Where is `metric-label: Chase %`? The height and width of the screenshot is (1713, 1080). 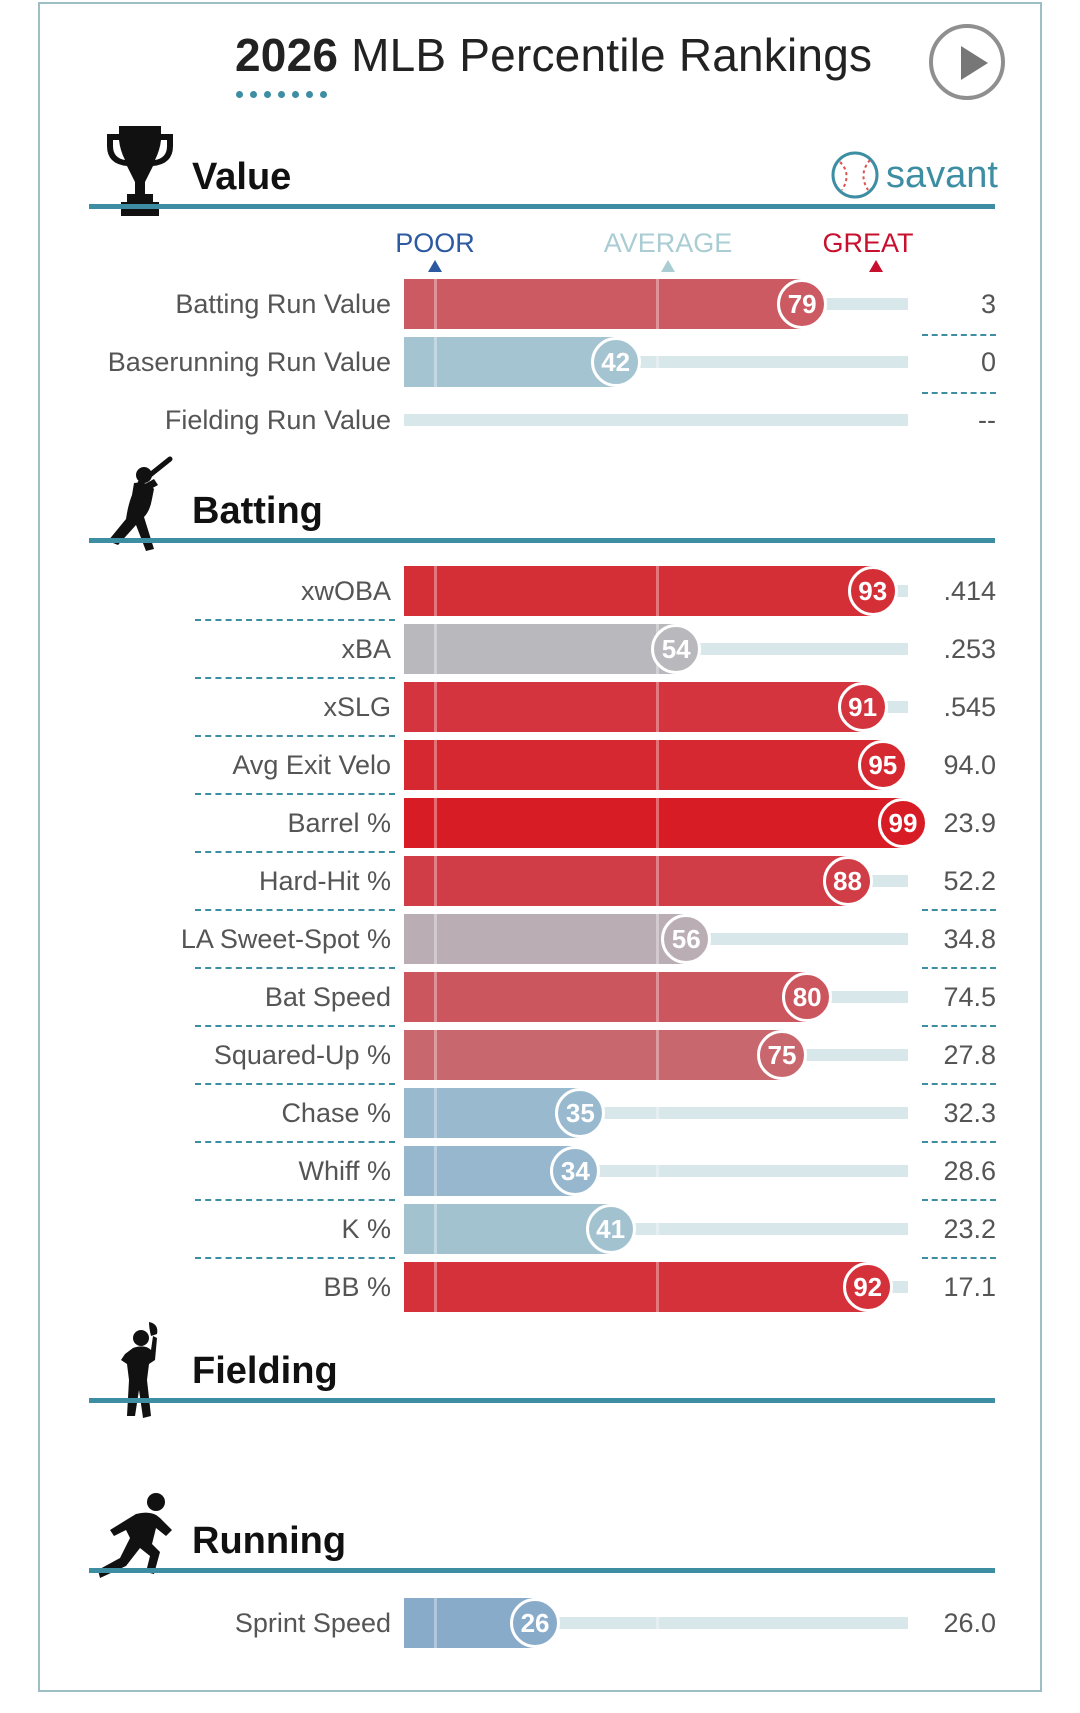
metric-label: Chase % is located at coordinates (336, 1113).